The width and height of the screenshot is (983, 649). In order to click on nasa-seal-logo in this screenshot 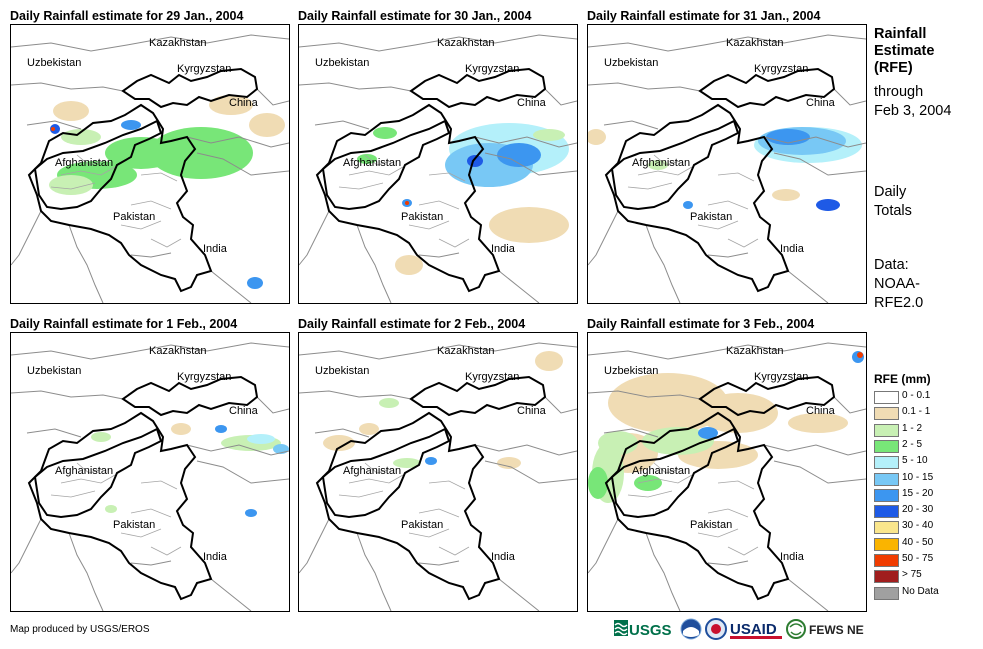, I will do `click(716, 629)`.